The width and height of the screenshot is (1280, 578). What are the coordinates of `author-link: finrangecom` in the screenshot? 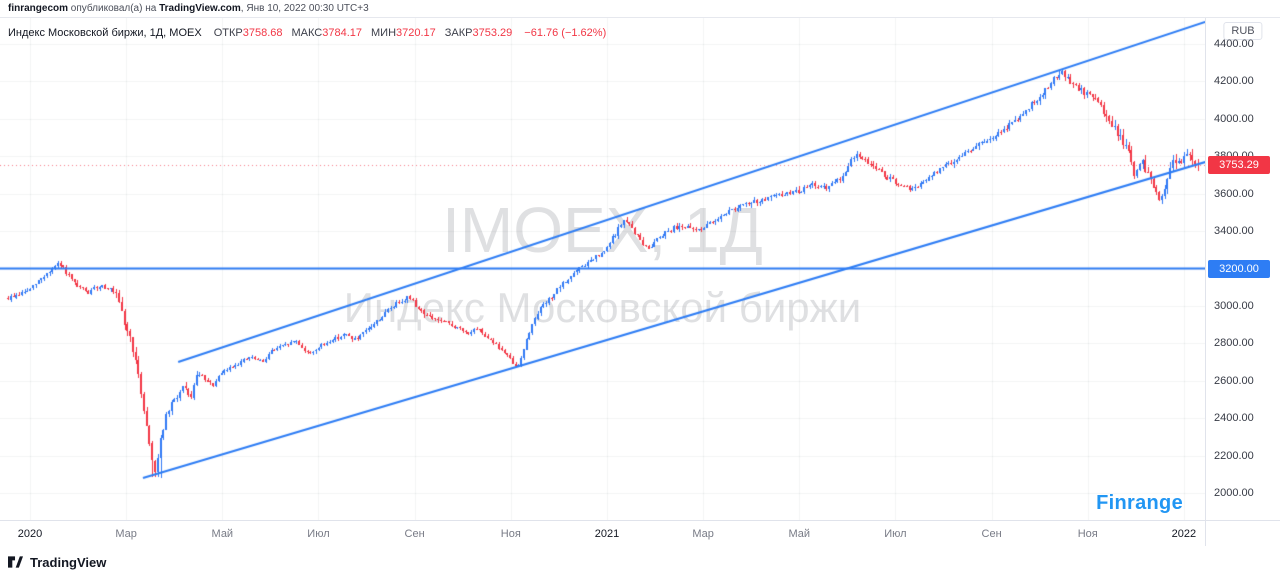 It's located at (38, 8).